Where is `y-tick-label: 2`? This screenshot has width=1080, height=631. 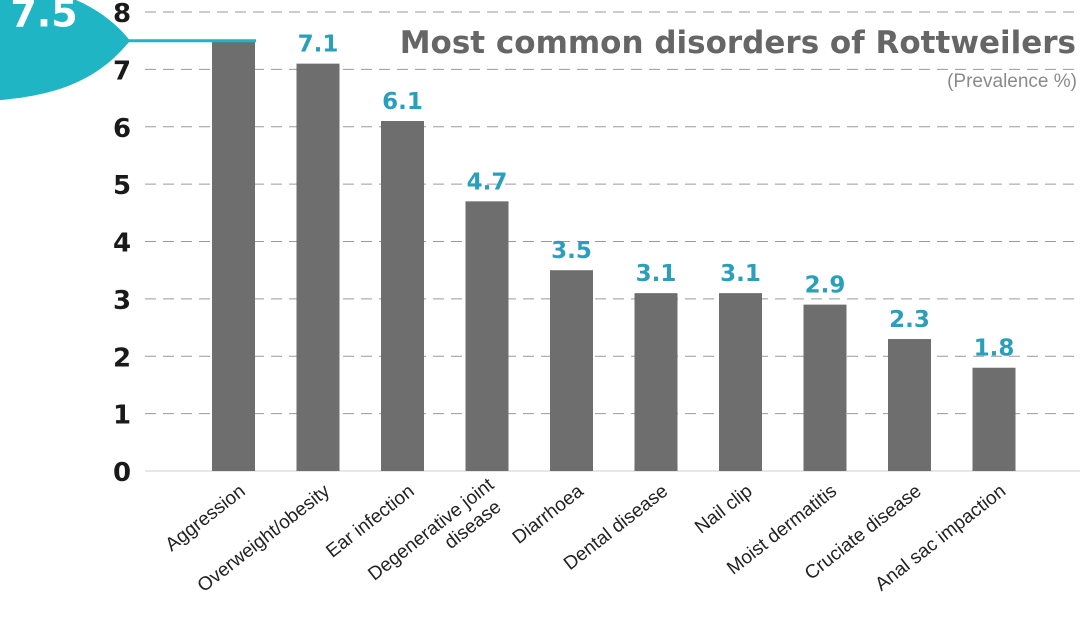
y-tick-label: 2 is located at coordinates (122, 358).